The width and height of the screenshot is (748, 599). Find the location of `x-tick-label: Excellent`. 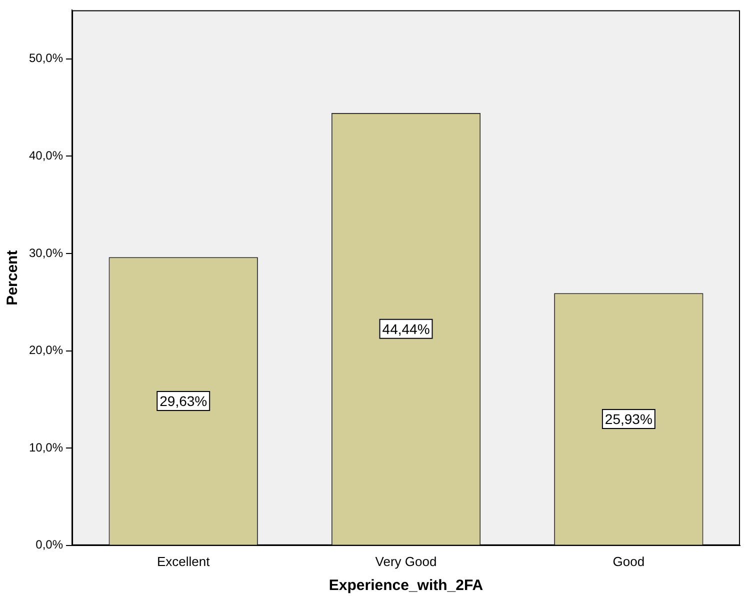

x-tick-label: Excellent is located at coordinates (183, 561).